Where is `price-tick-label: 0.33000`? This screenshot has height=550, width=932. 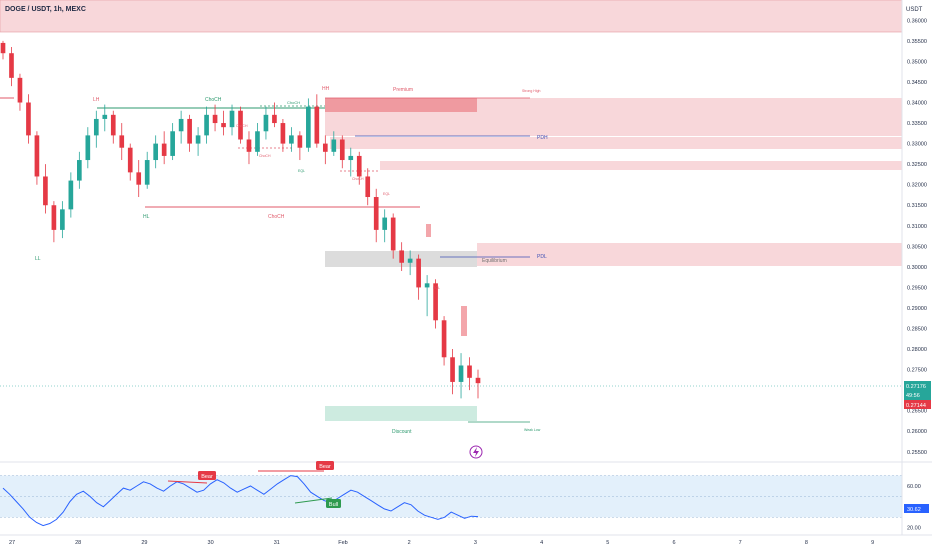 price-tick-label: 0.33000 is located at coordinates (917, 145).